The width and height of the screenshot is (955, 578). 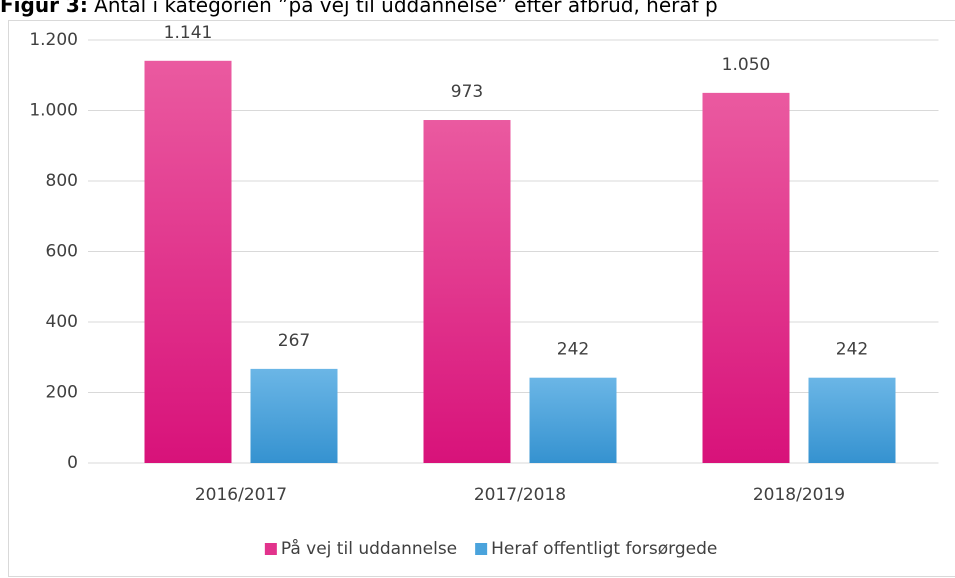 What do you see at coordinates (520, 495) in the screenshot?
I see `x-tick-label: 2017/2018` at bounding box center [520, 495].